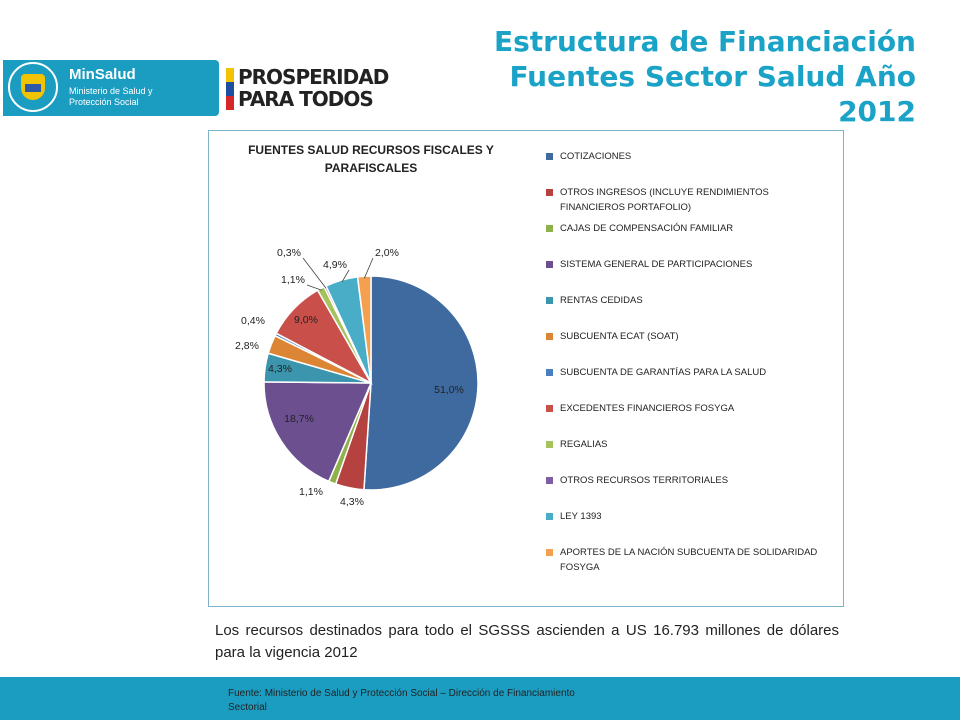 The image size is (960, 720). I want to click on legend-label: LEY 1393, so click(581, 516).